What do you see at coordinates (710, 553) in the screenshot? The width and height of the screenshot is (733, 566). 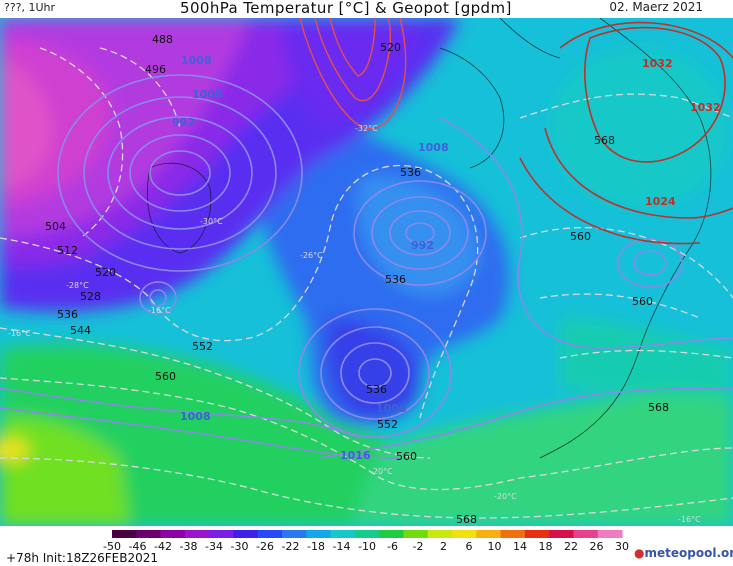 I see `brand-suffix: pool.org` at bounding box center [710, 553].